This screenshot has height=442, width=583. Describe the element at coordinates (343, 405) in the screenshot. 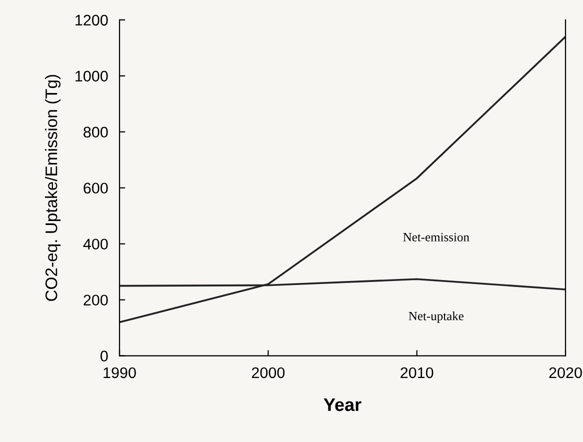

I see `x-axis-title: Year` at that location.